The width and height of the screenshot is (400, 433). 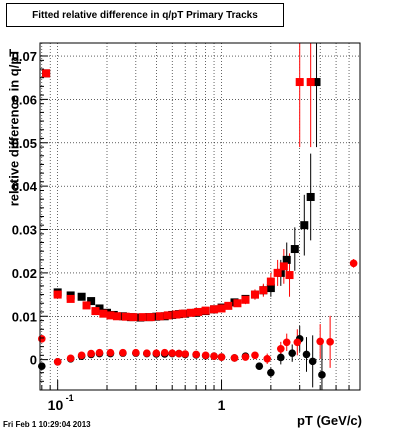 I want to click on x-tick-label: 10, so click(x=56, y=405).